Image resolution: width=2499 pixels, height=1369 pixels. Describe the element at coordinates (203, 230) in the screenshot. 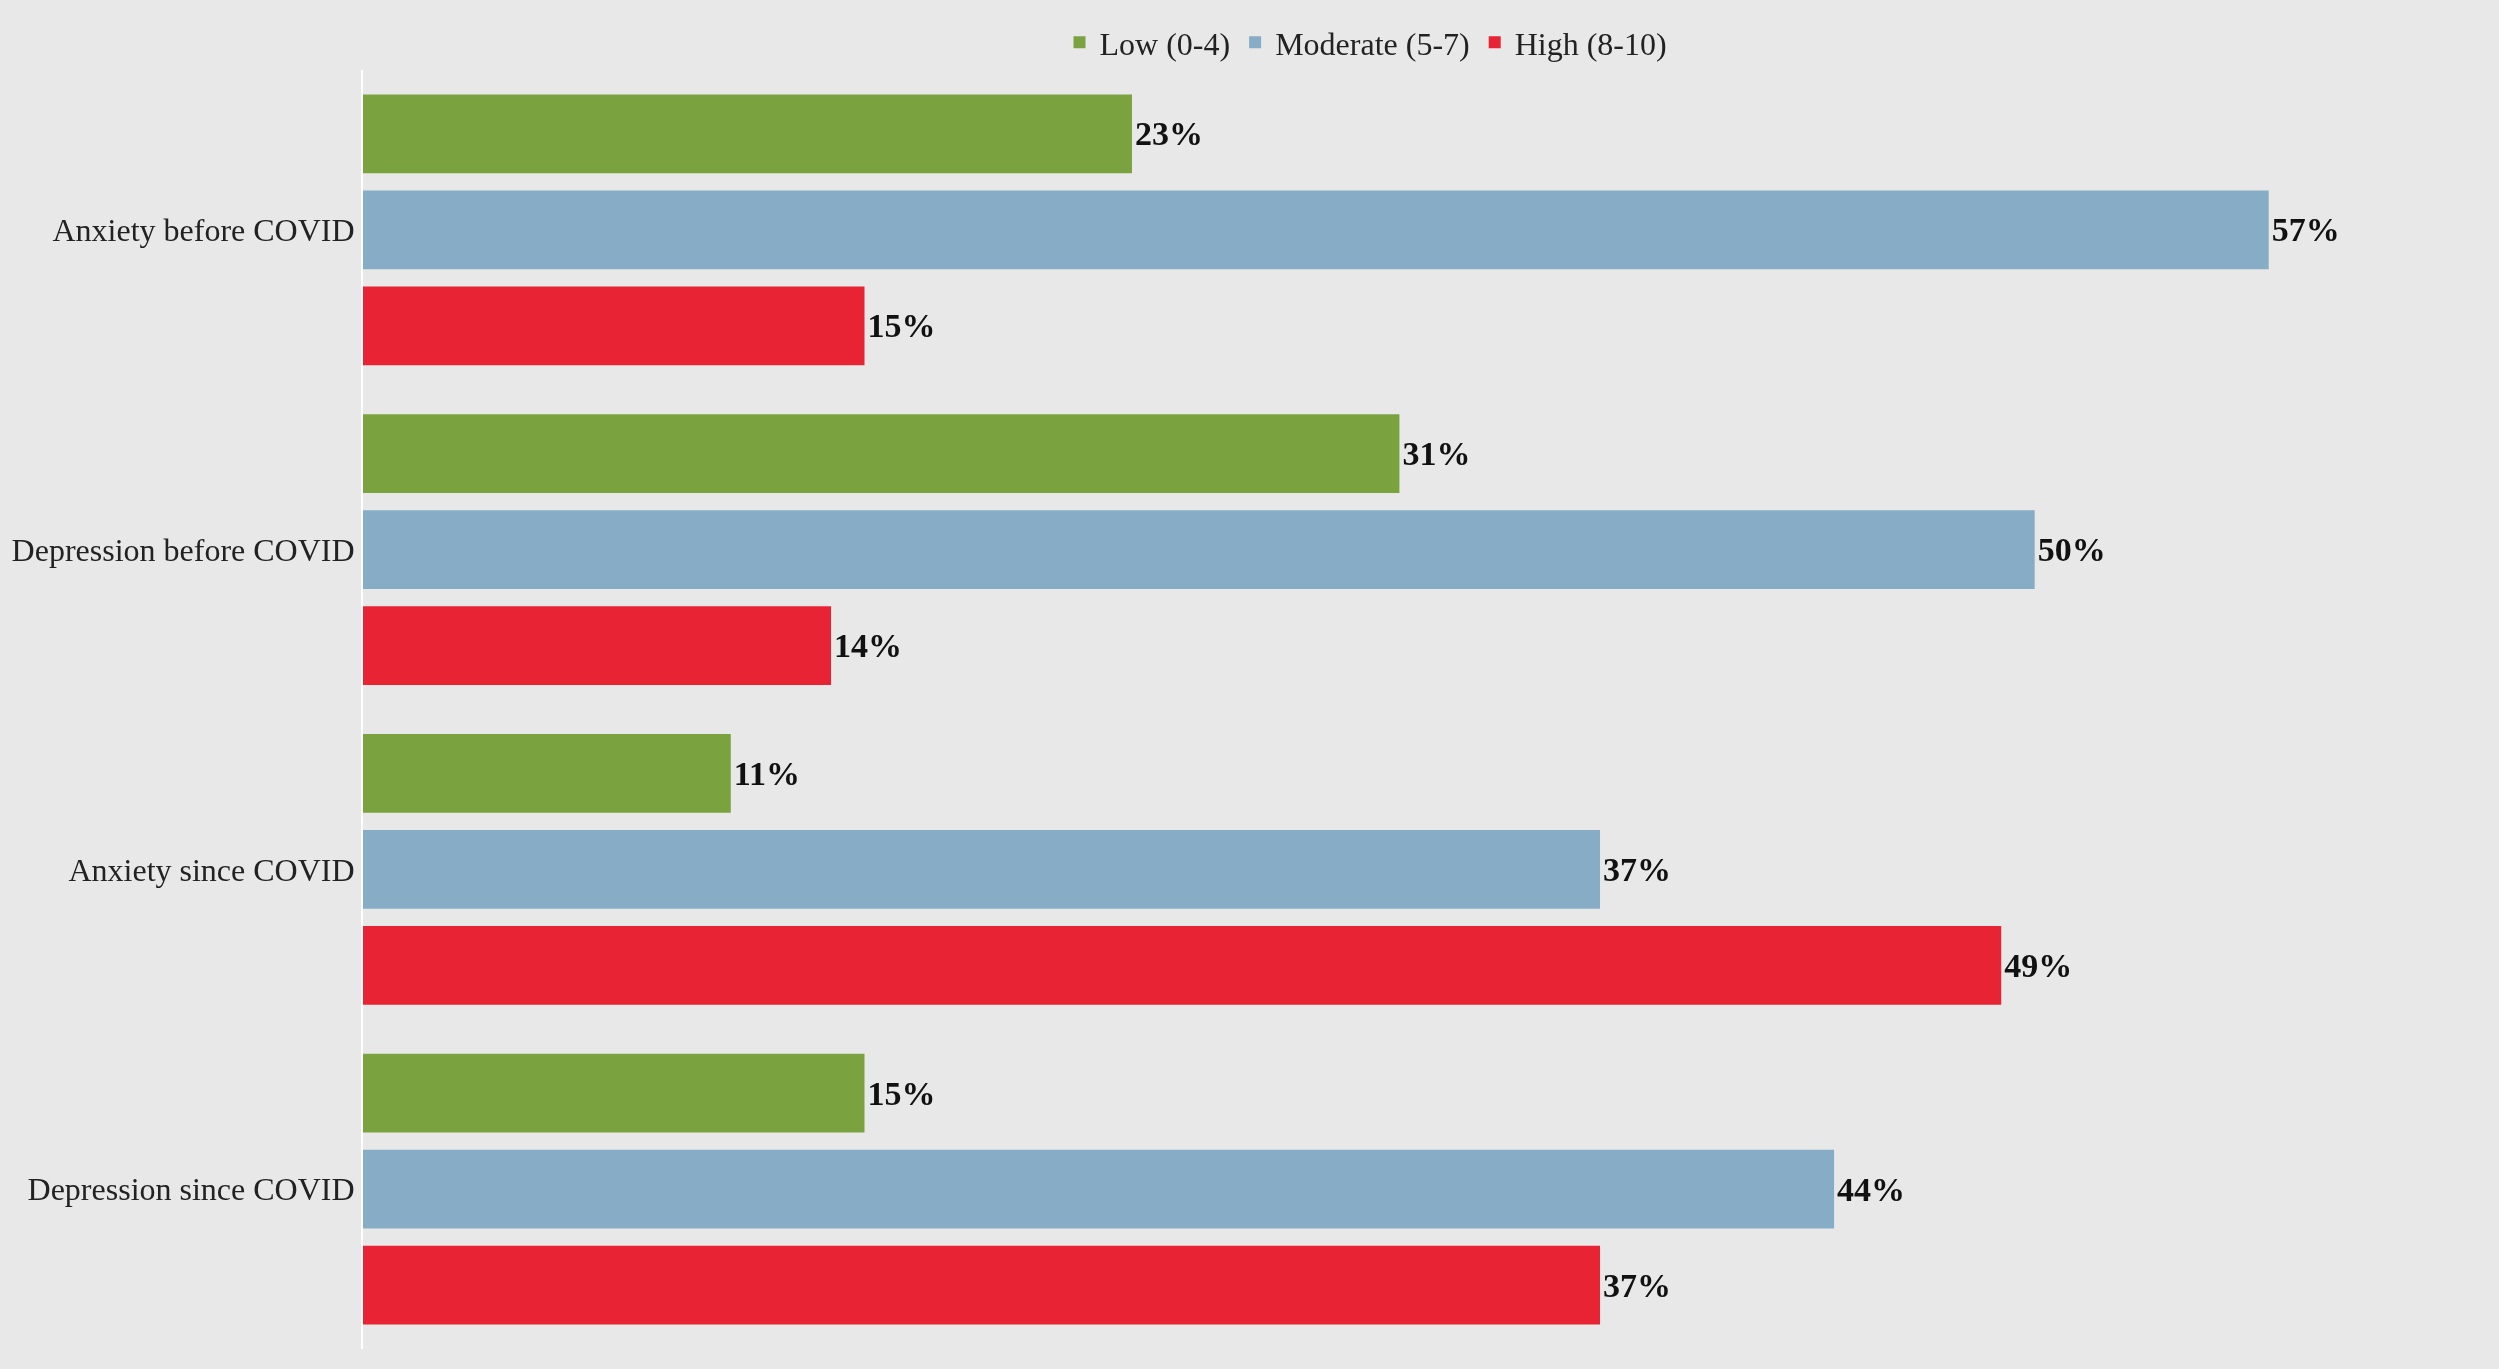

I see `y-tick-label: Anxiety before COVID` at that location.